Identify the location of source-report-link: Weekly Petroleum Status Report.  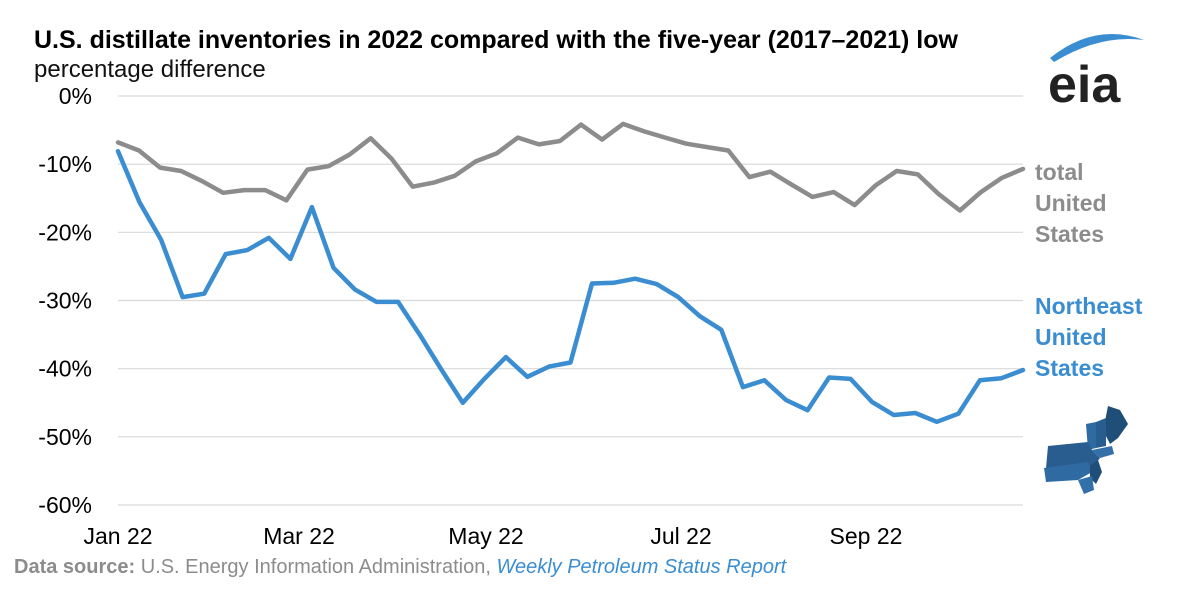
(641, 567).